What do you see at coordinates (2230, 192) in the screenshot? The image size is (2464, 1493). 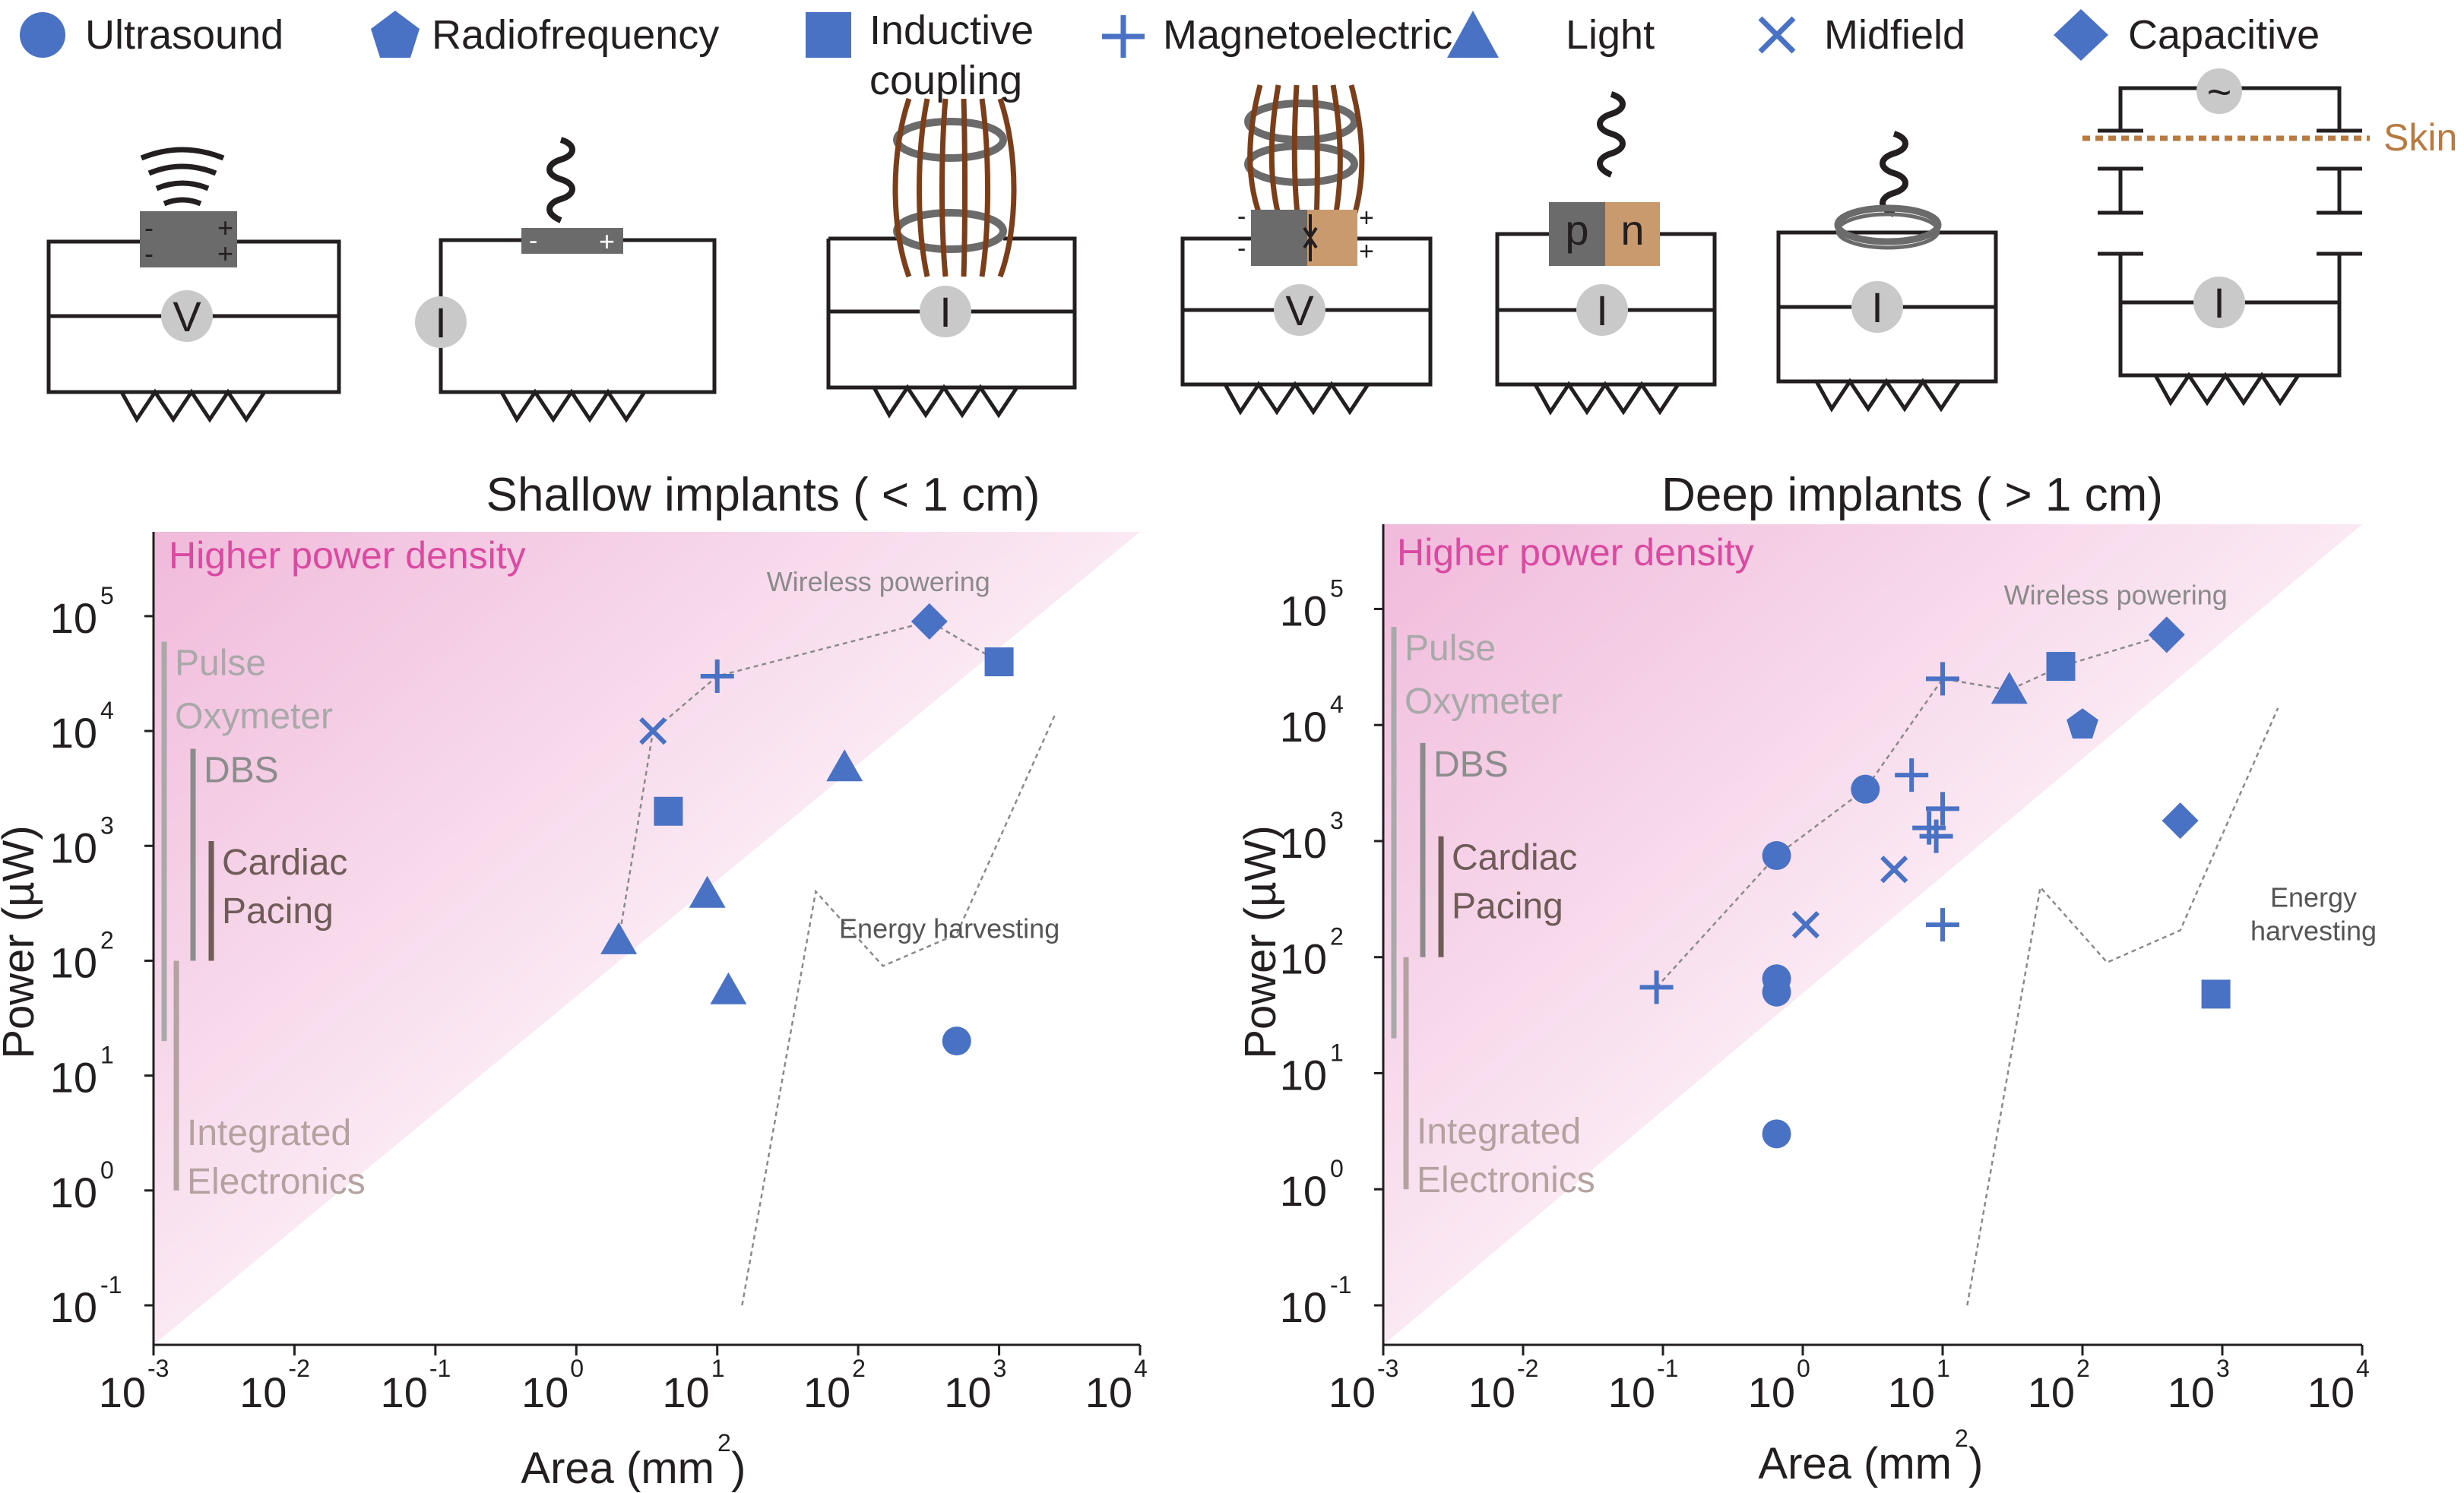 I see `capacitor-plate` at bounding box center [2230, 192].